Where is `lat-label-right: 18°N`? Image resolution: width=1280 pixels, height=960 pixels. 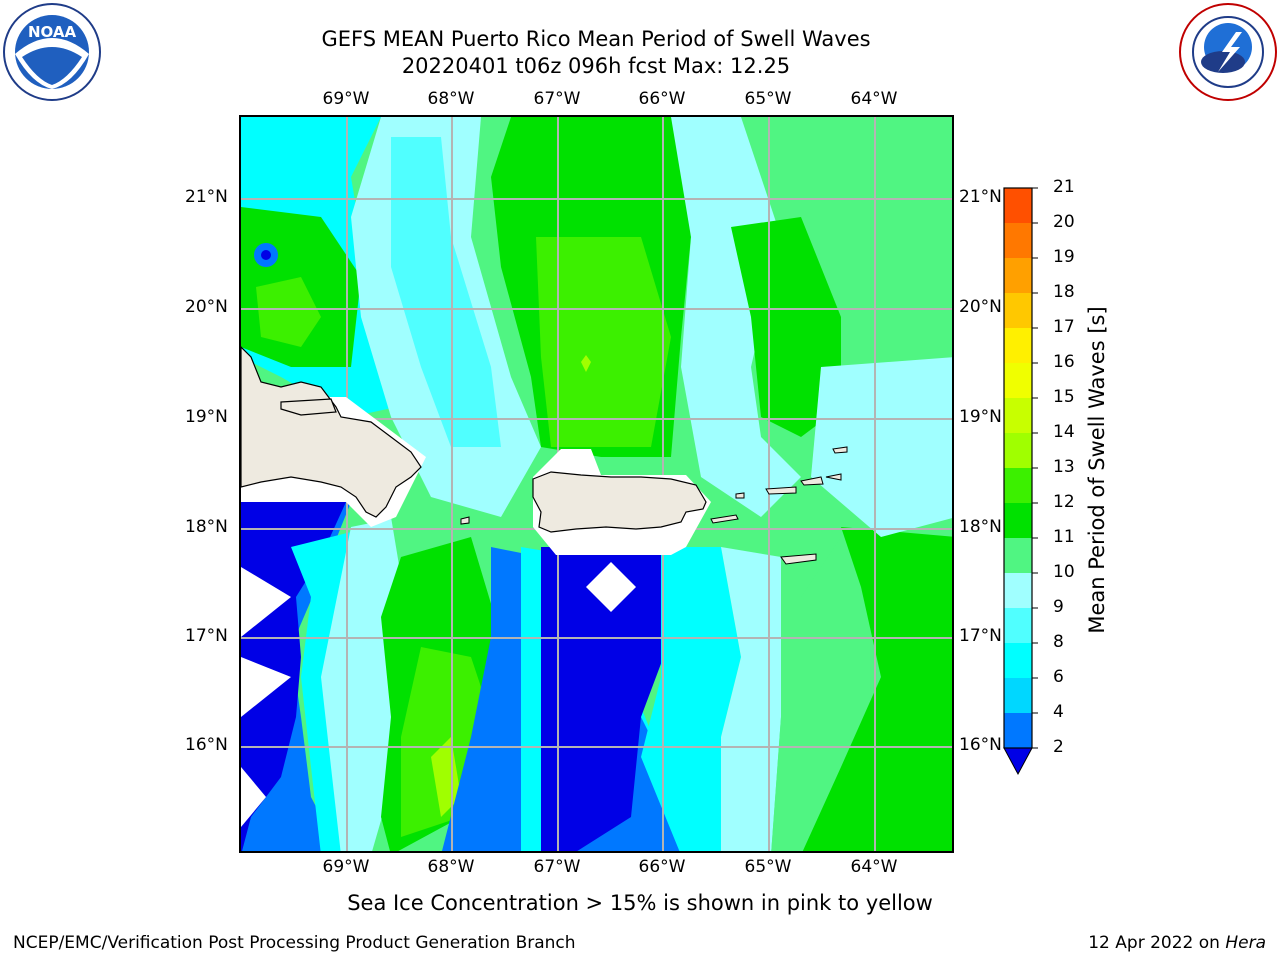
lat-label-right: 18°N is located at coordinates (980, 527).